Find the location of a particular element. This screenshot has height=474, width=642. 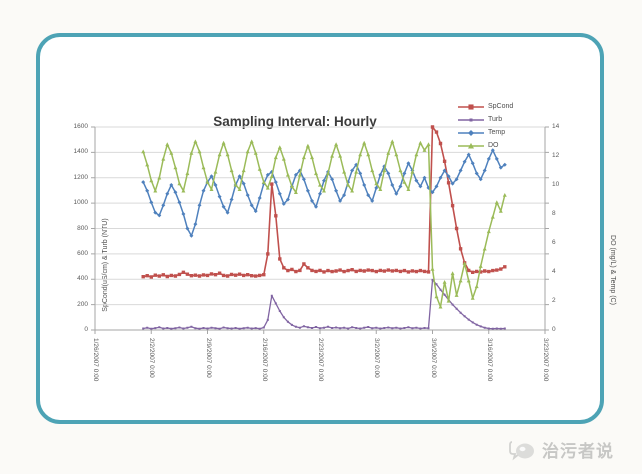

watermark-text: 治污者说 is located at coordinates (578, 451).